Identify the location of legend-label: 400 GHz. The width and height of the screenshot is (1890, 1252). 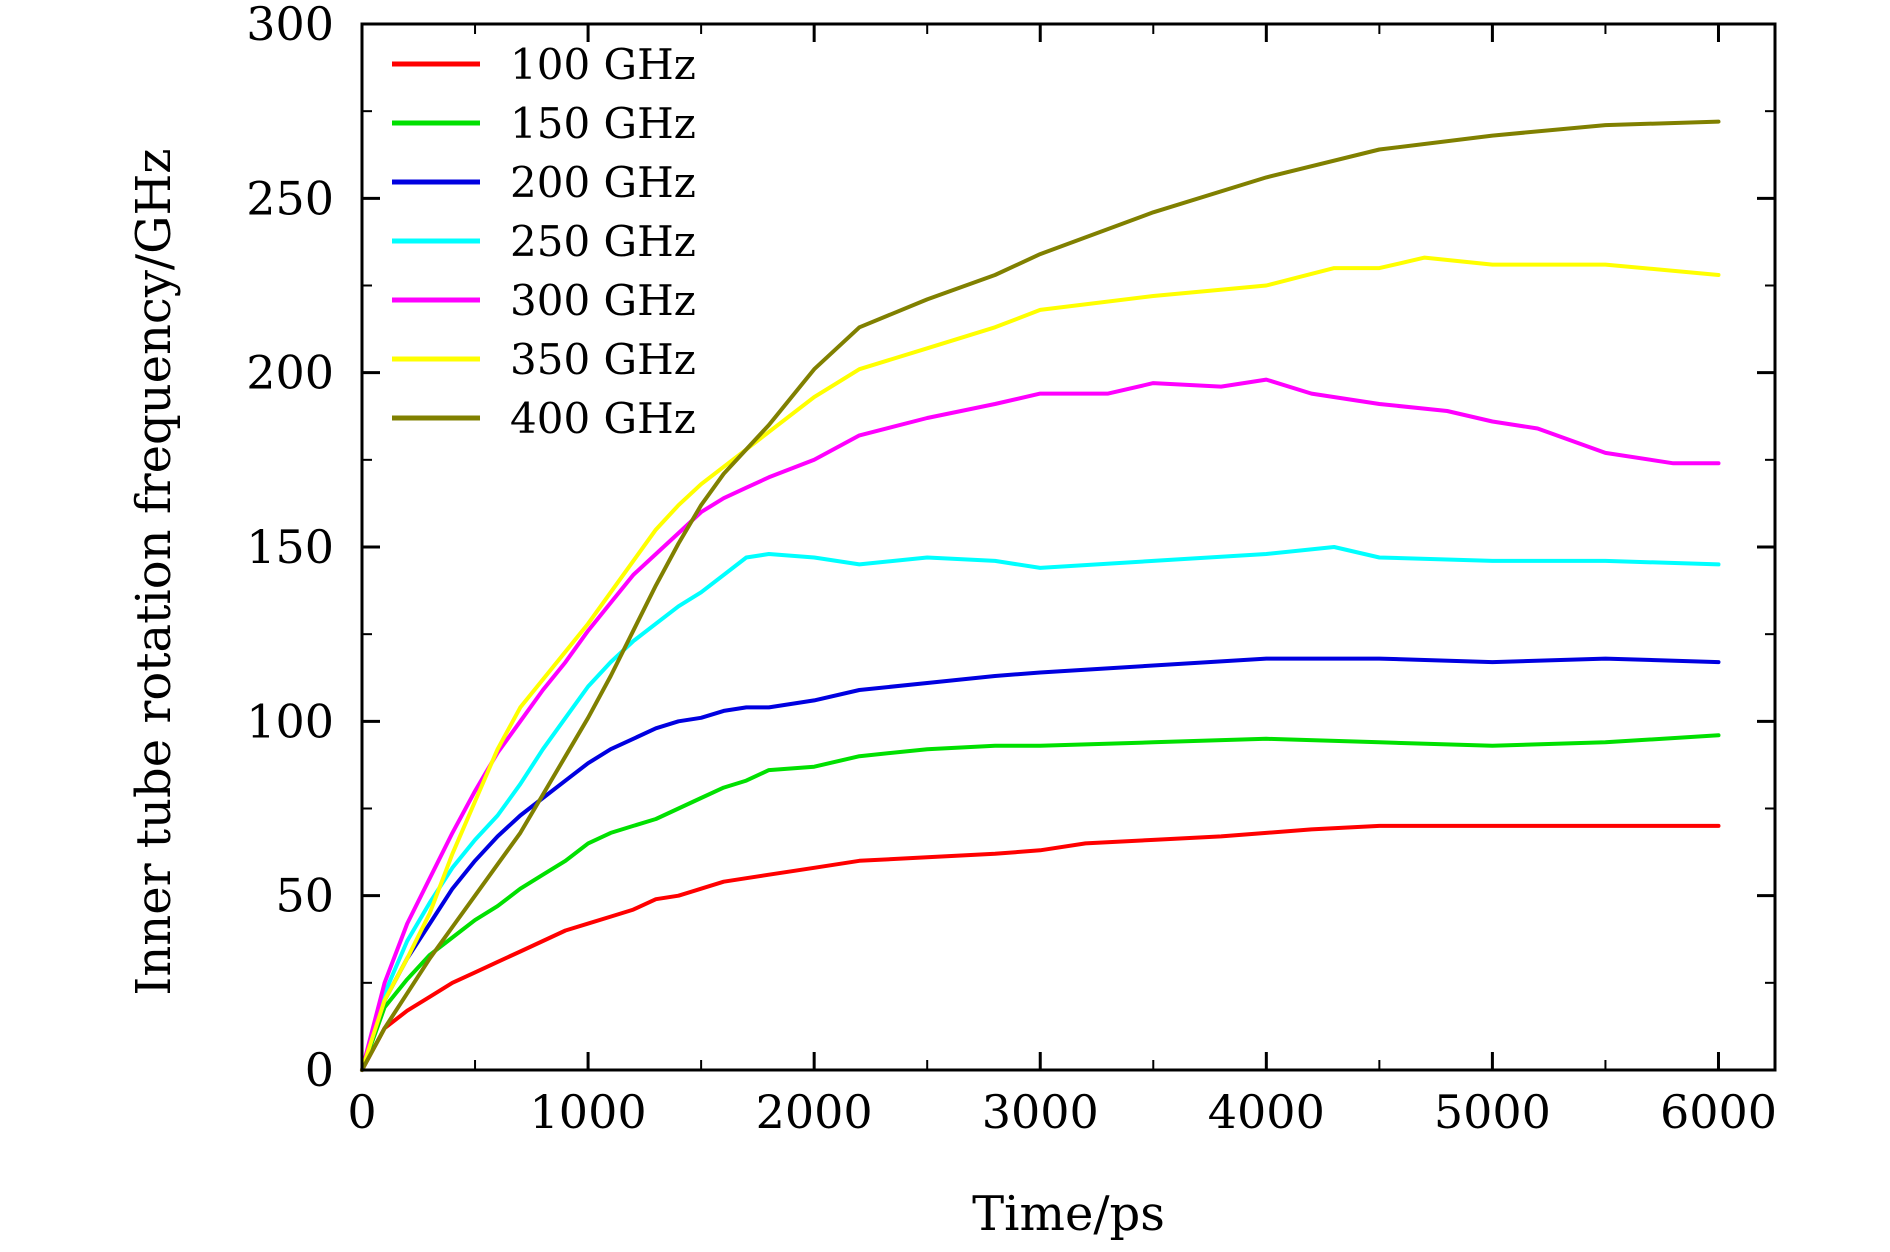
(603, 418).